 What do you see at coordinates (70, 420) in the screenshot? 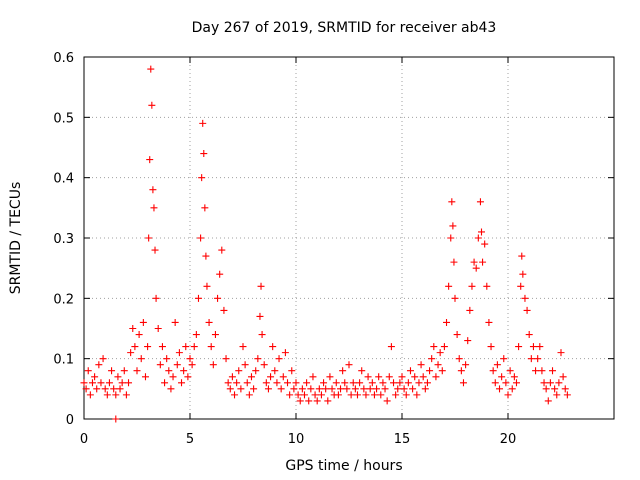
I see `y-tick-label: 0` at bounding box center [70, 420].